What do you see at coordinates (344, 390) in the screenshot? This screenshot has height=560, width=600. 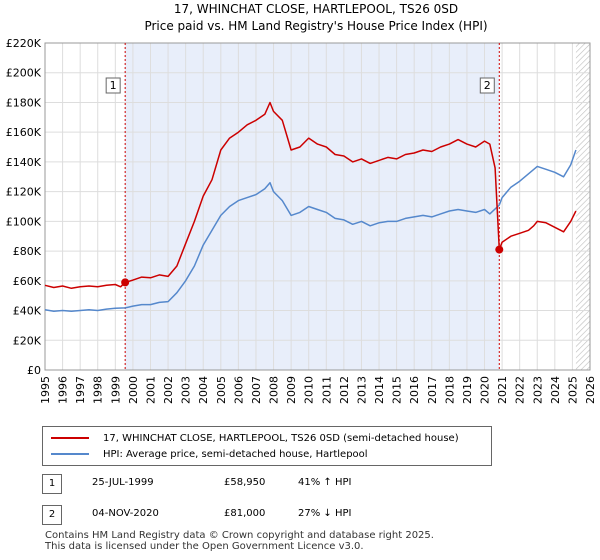 I see `x-tick-label: 2012` at bounding box center [344, 390].